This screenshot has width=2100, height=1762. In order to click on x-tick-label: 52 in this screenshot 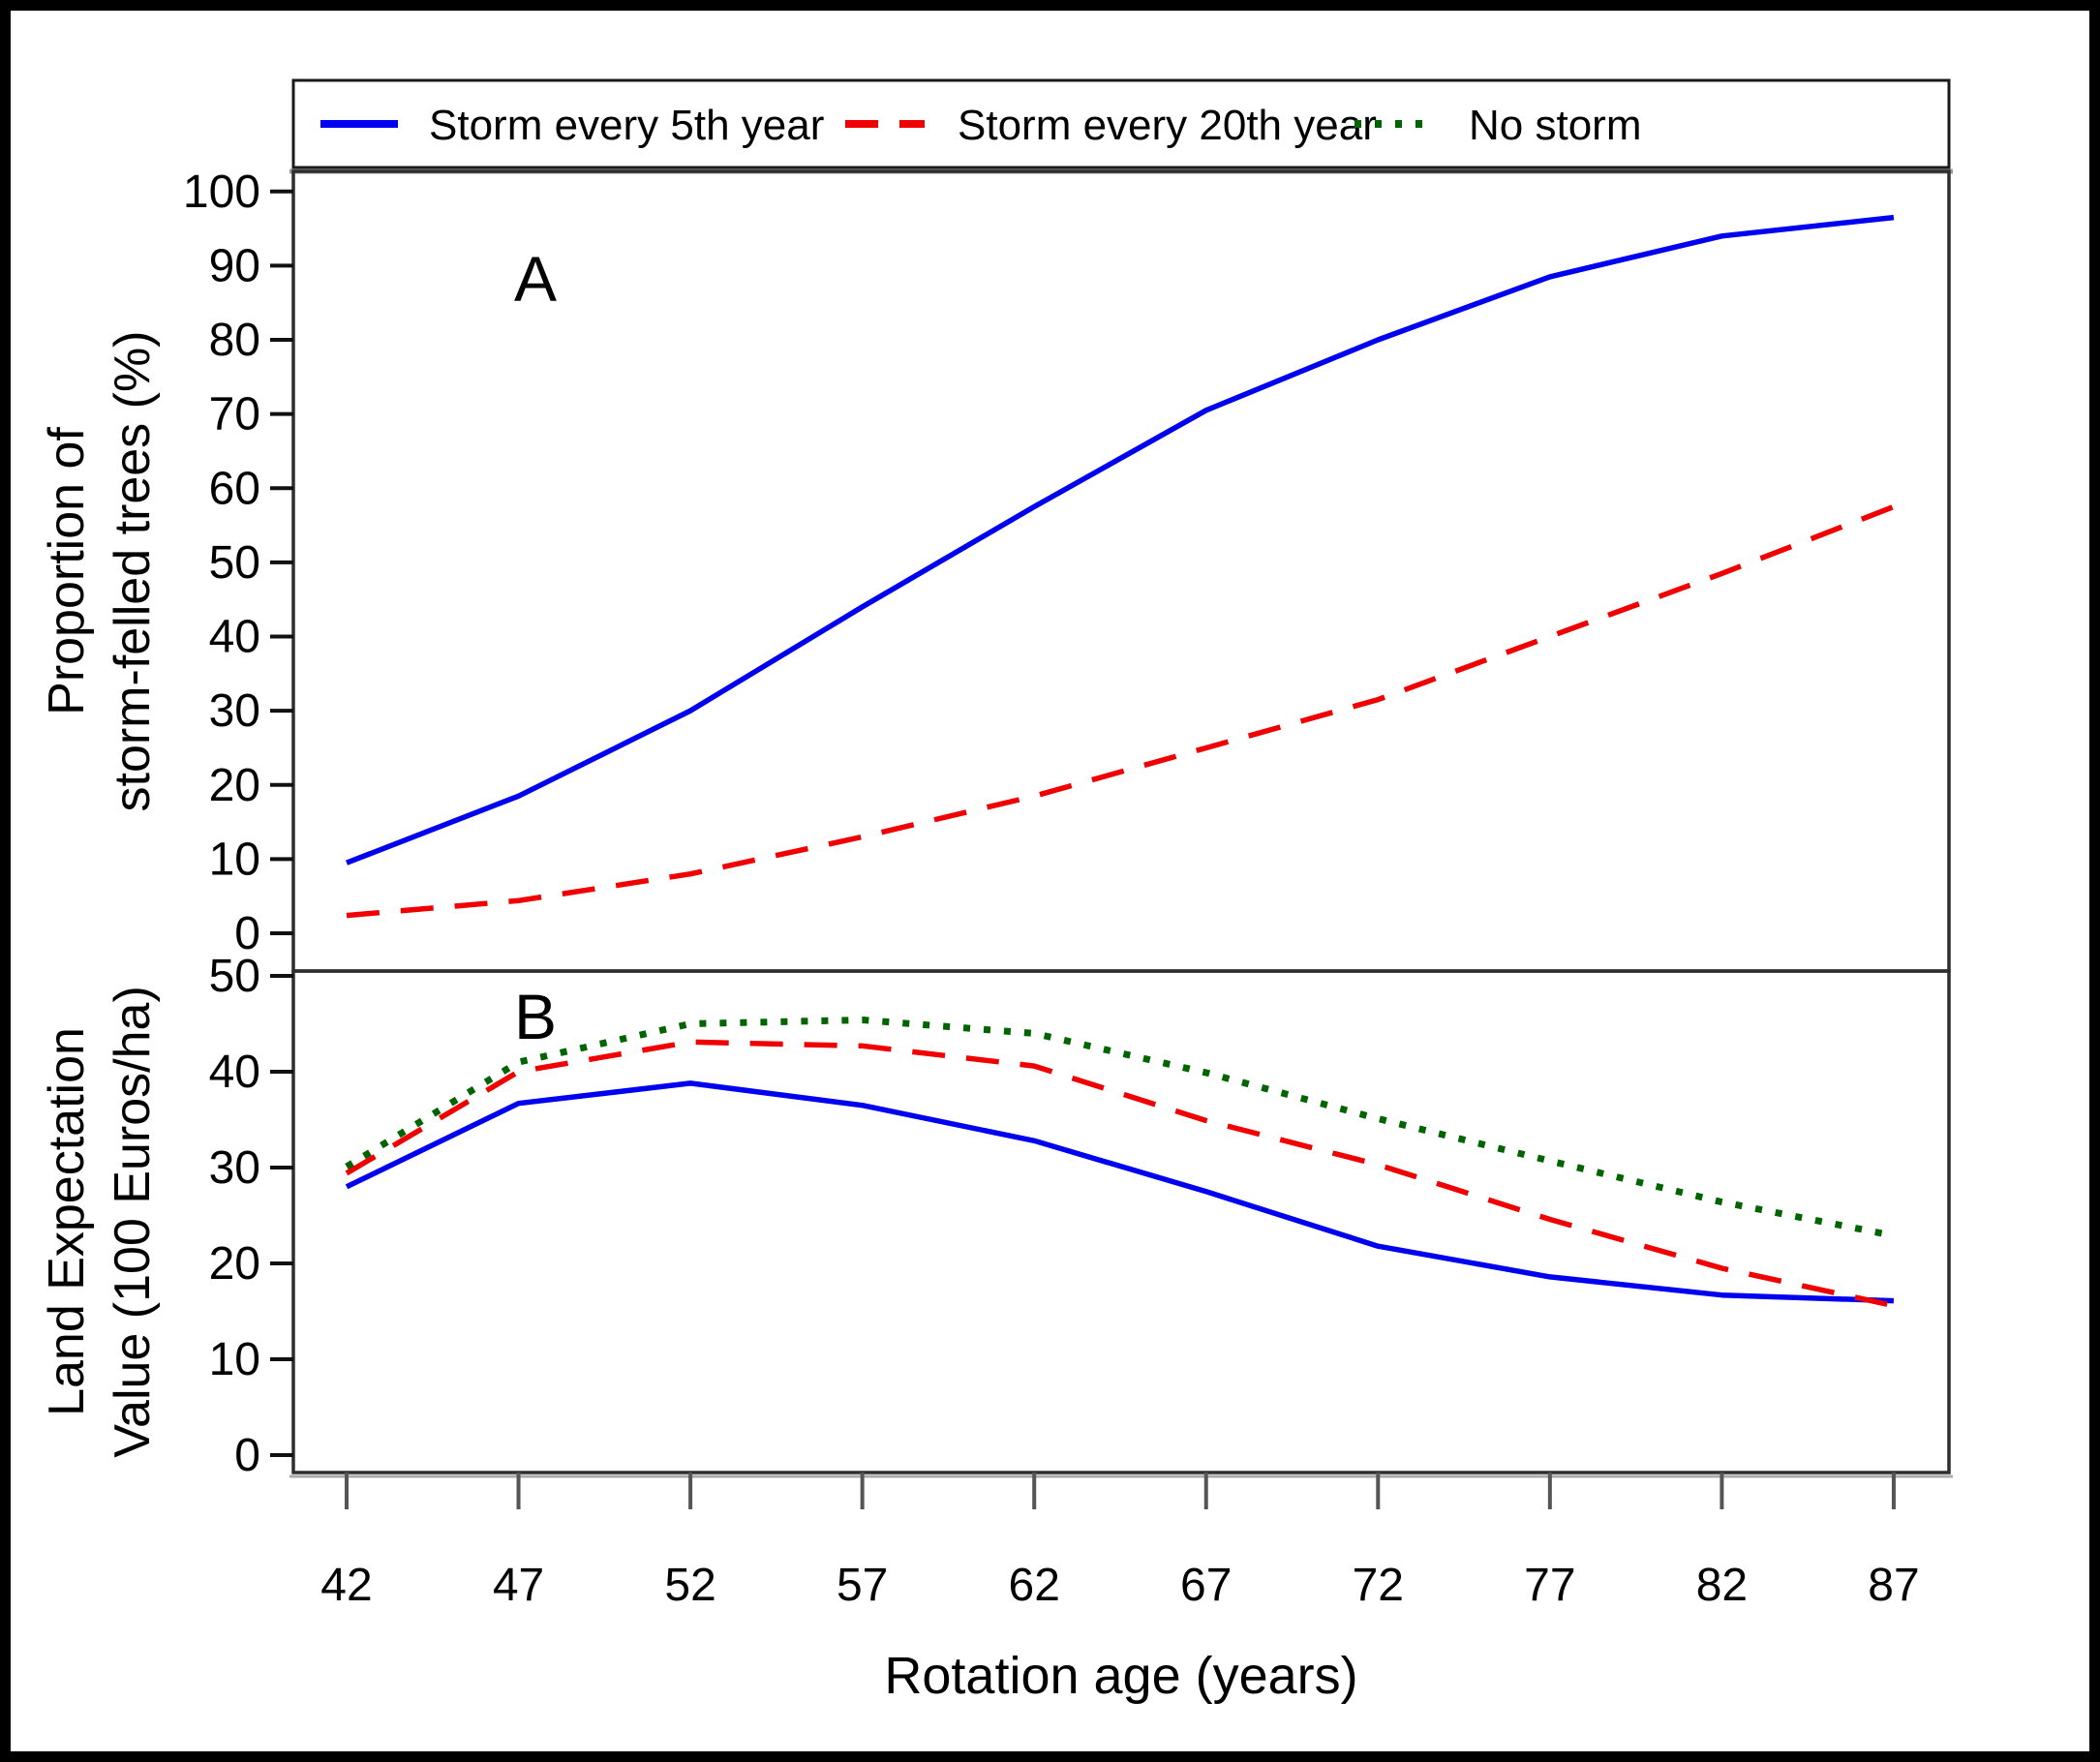, I will do `click(690, 1585)`.